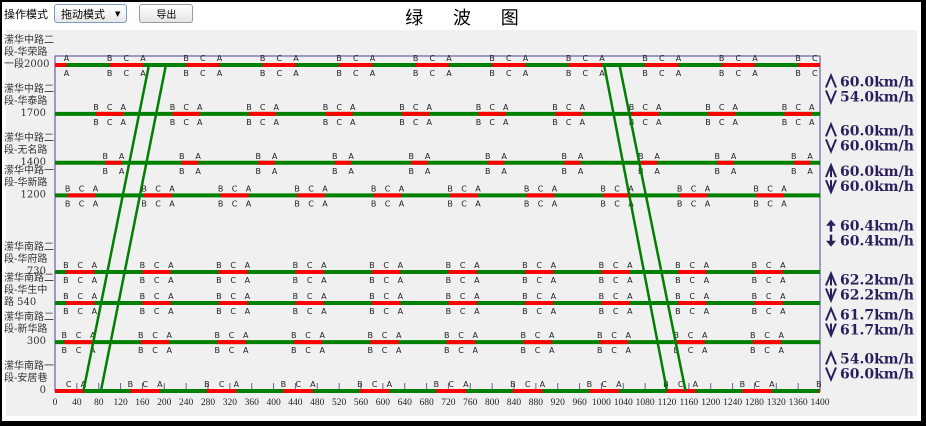  Describe the element at coordinates (689, 403) in the screenshot. I see `x-tick-label: 1160` at that location.